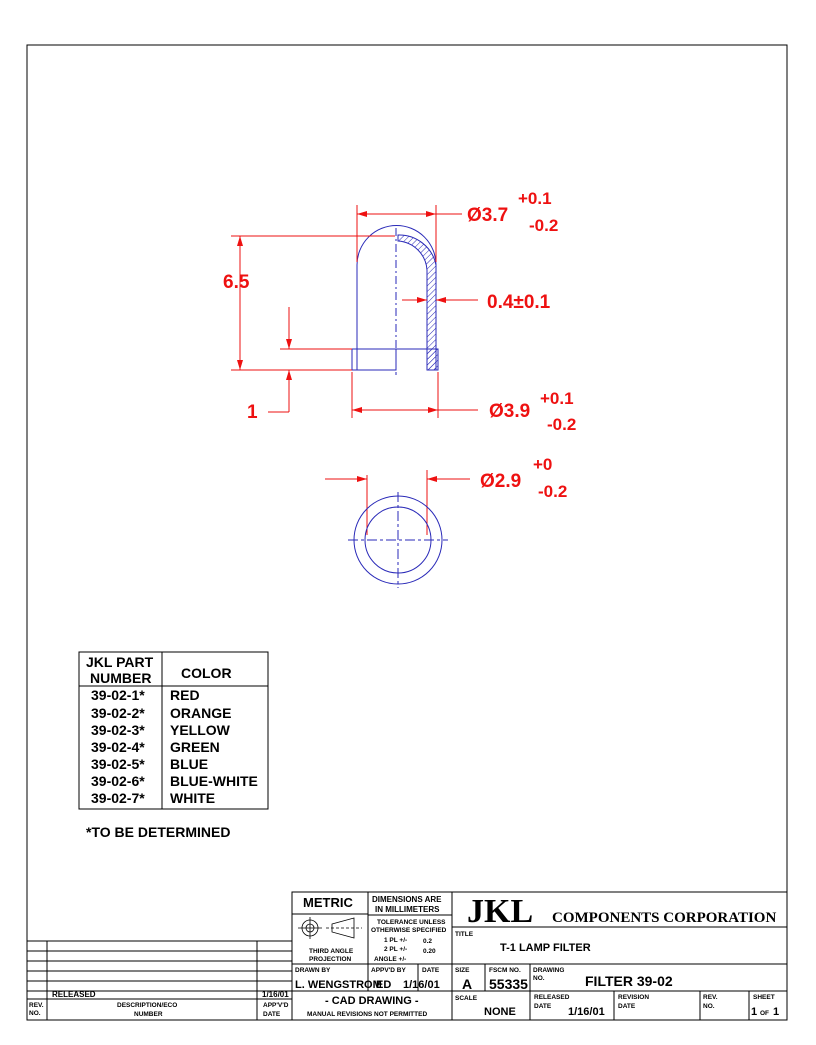 The height and width of the screenshot is (1045, 816). What do you see at coordinates (543, 225) in the screenshot?
I see `dim-outer-dia-tol-minus: -0.2` at bounding box center [543, 225].